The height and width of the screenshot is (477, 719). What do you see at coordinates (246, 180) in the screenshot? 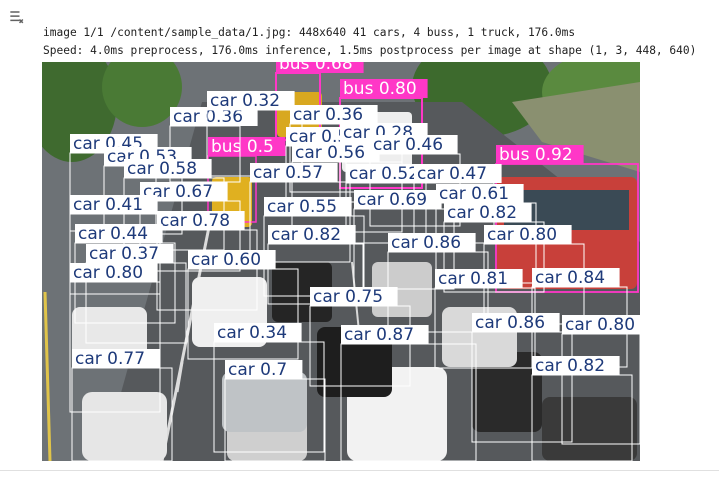
I see `detection-bus: bus 0.5` at bounding box center [246, 180].